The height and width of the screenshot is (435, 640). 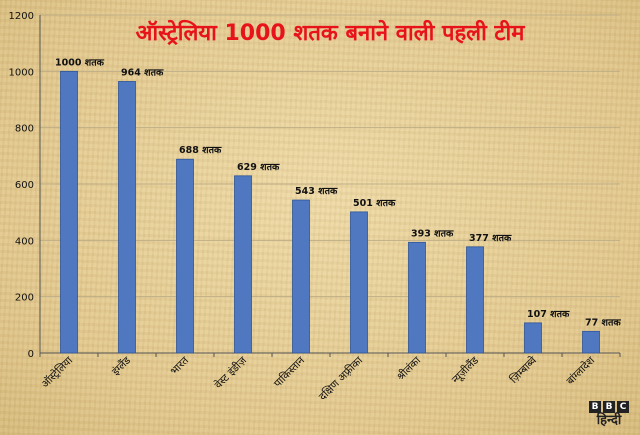 I want to click on data-label-7: 393 शतक, so click(x=432, y=233).